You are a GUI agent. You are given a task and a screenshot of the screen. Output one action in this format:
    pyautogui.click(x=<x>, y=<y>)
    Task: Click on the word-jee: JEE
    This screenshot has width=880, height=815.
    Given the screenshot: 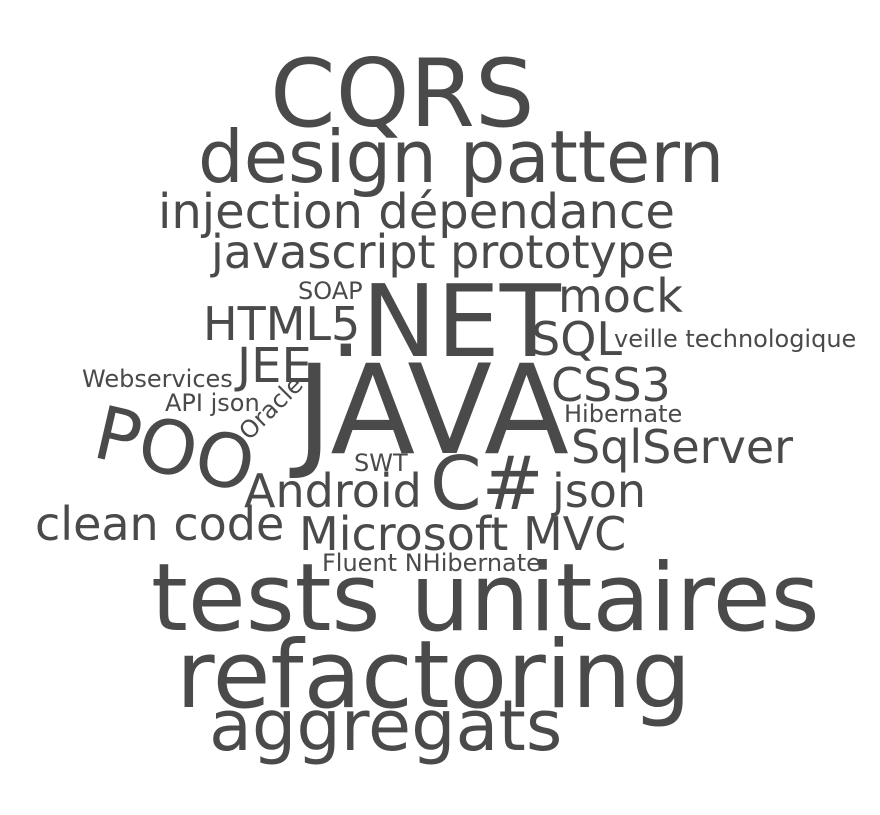 What is the action you would take?
    pyautogui.click(x=274, y=366)
    